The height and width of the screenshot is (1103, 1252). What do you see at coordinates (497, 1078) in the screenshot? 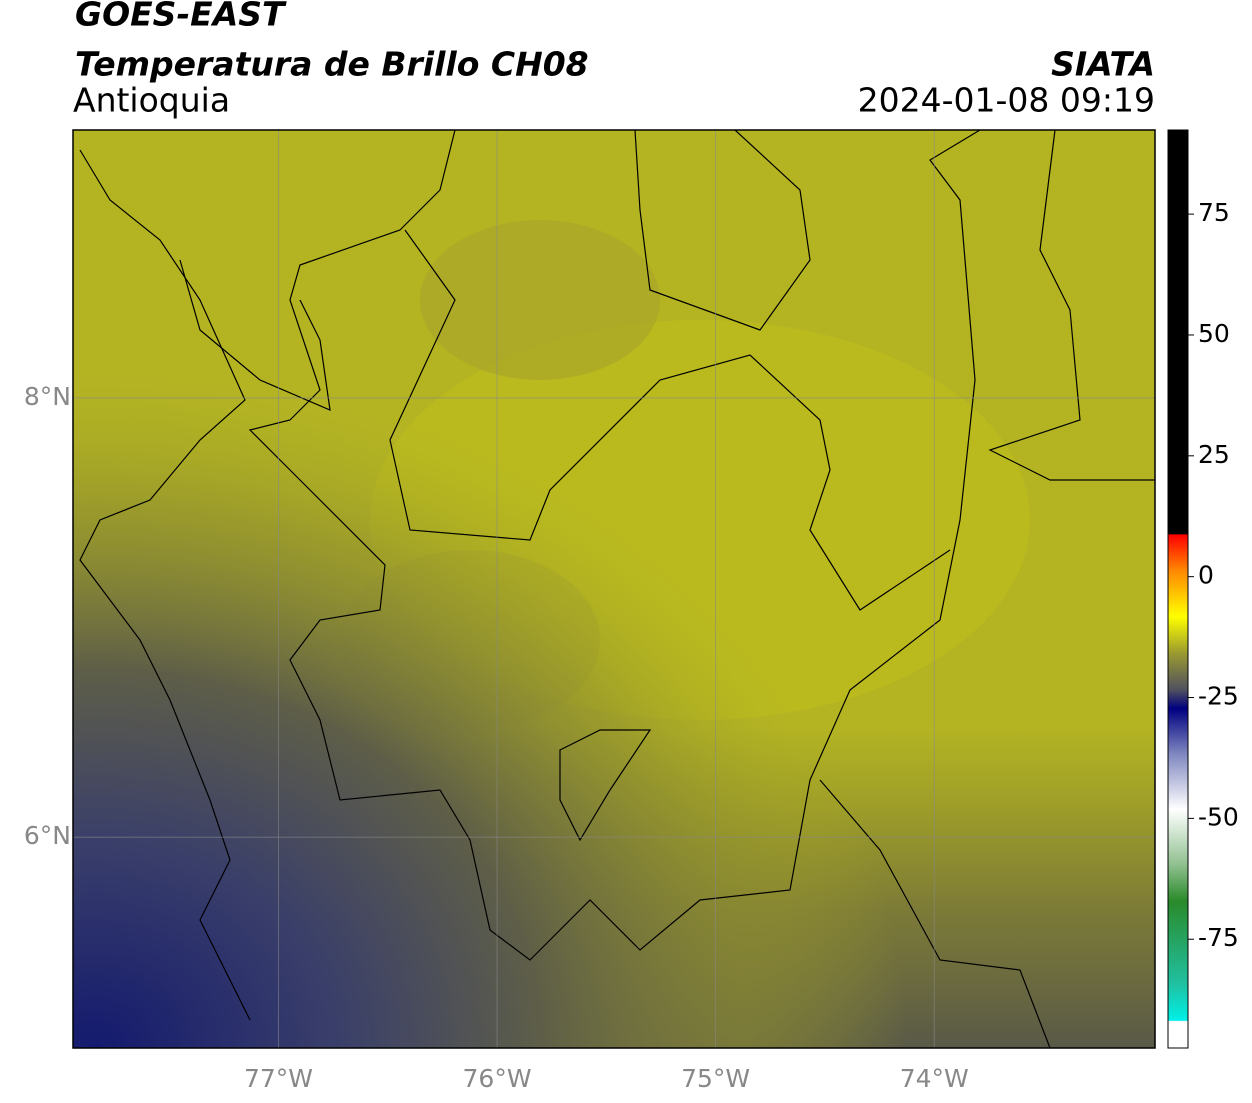
I see `x-tick-label: 76°W` at bounding box center [497, 1078].